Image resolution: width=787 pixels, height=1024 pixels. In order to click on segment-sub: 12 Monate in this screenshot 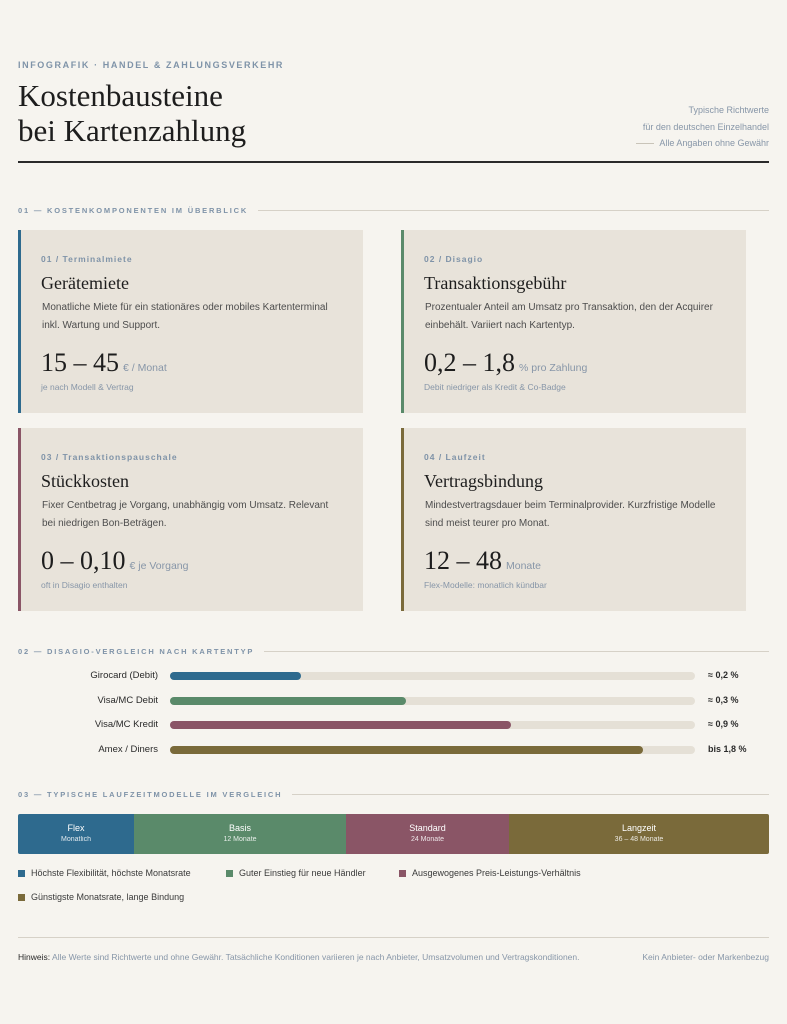, I will do `click(240, 839)`.